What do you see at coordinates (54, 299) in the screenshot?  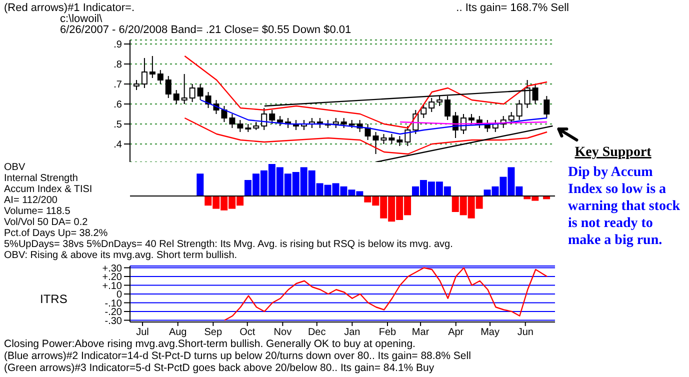 I see `y-axis-title: ITRS` at bounding box center [54, 299].